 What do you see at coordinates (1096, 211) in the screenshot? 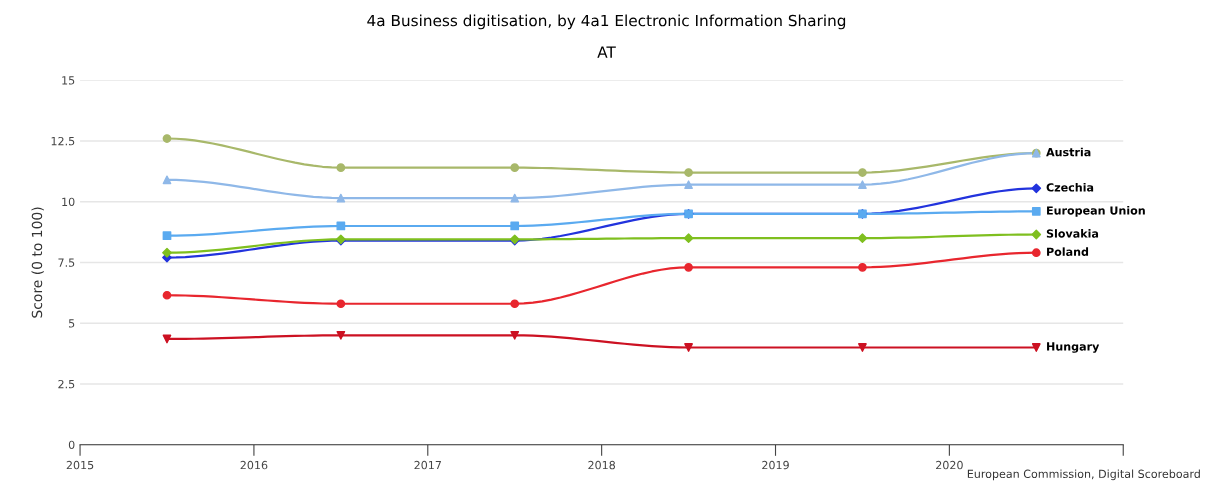
I see `series-label: European Union` at bounding box center [1096, 211].